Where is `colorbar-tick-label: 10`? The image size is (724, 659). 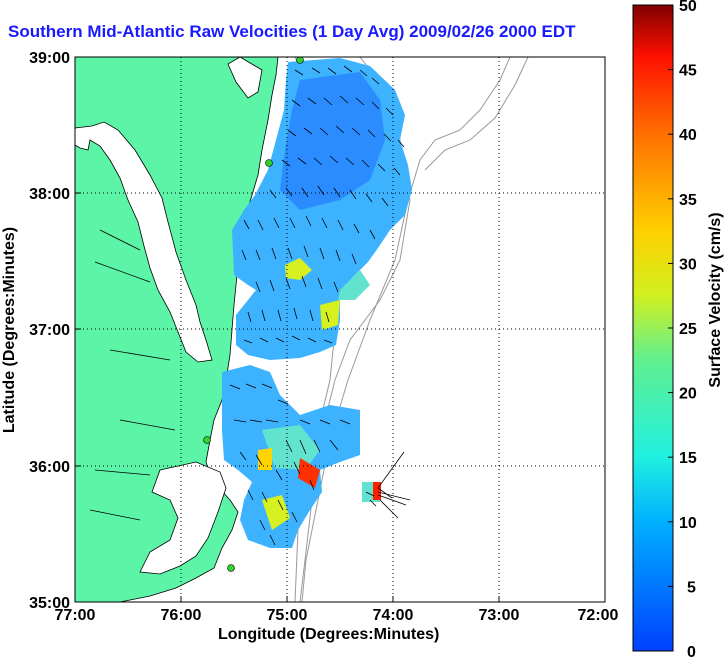 colorbar-tick-label: 10 is located at coordinates (688, 523).